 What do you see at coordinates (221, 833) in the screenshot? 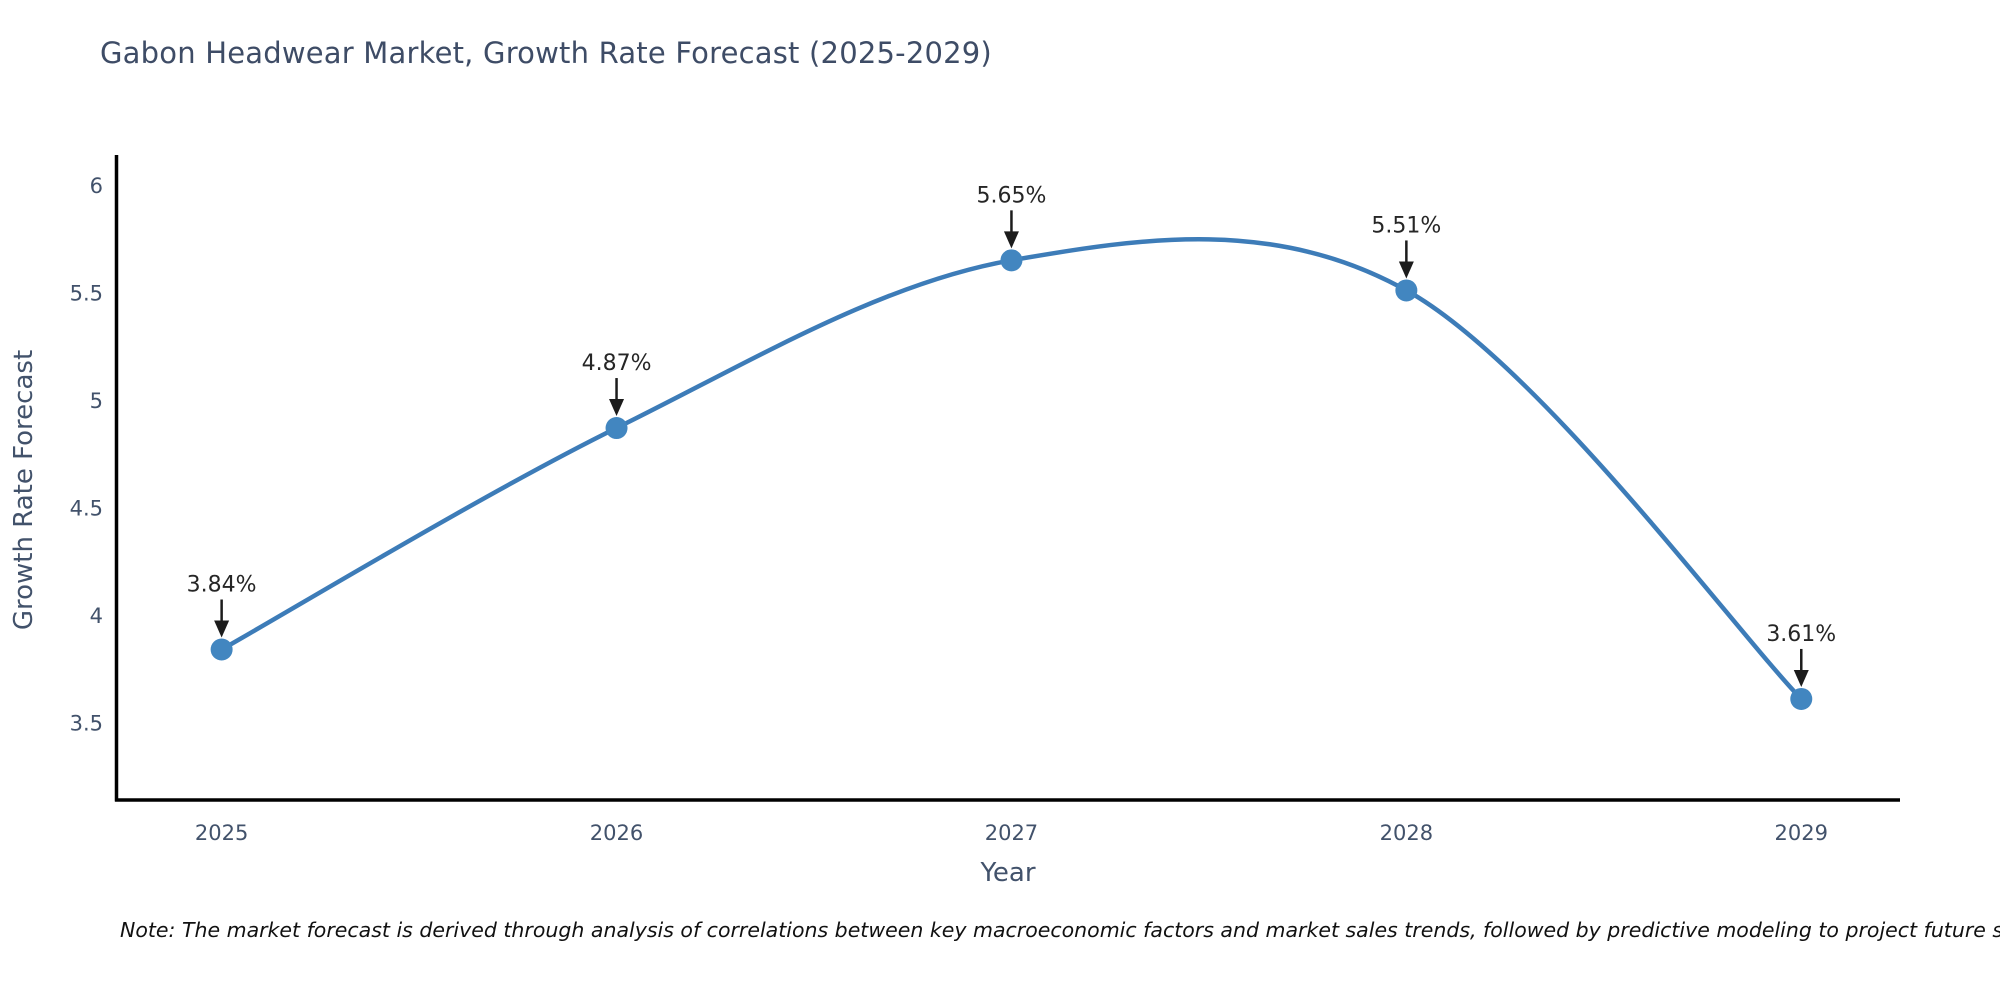
I see `x-tick-label: 2025` at bounding box center [221, 833].